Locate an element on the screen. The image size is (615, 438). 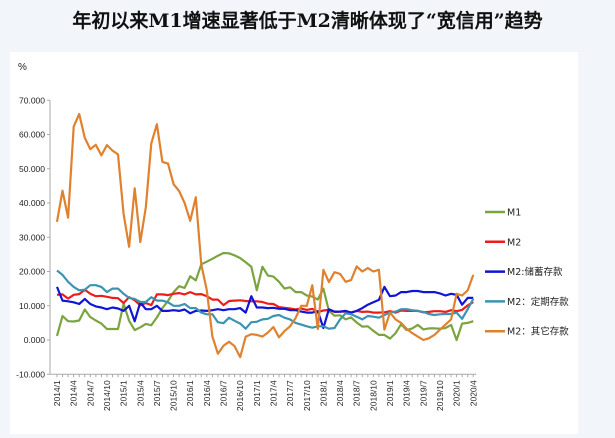
legend-label: M1 is located at coordinates (514, 213).